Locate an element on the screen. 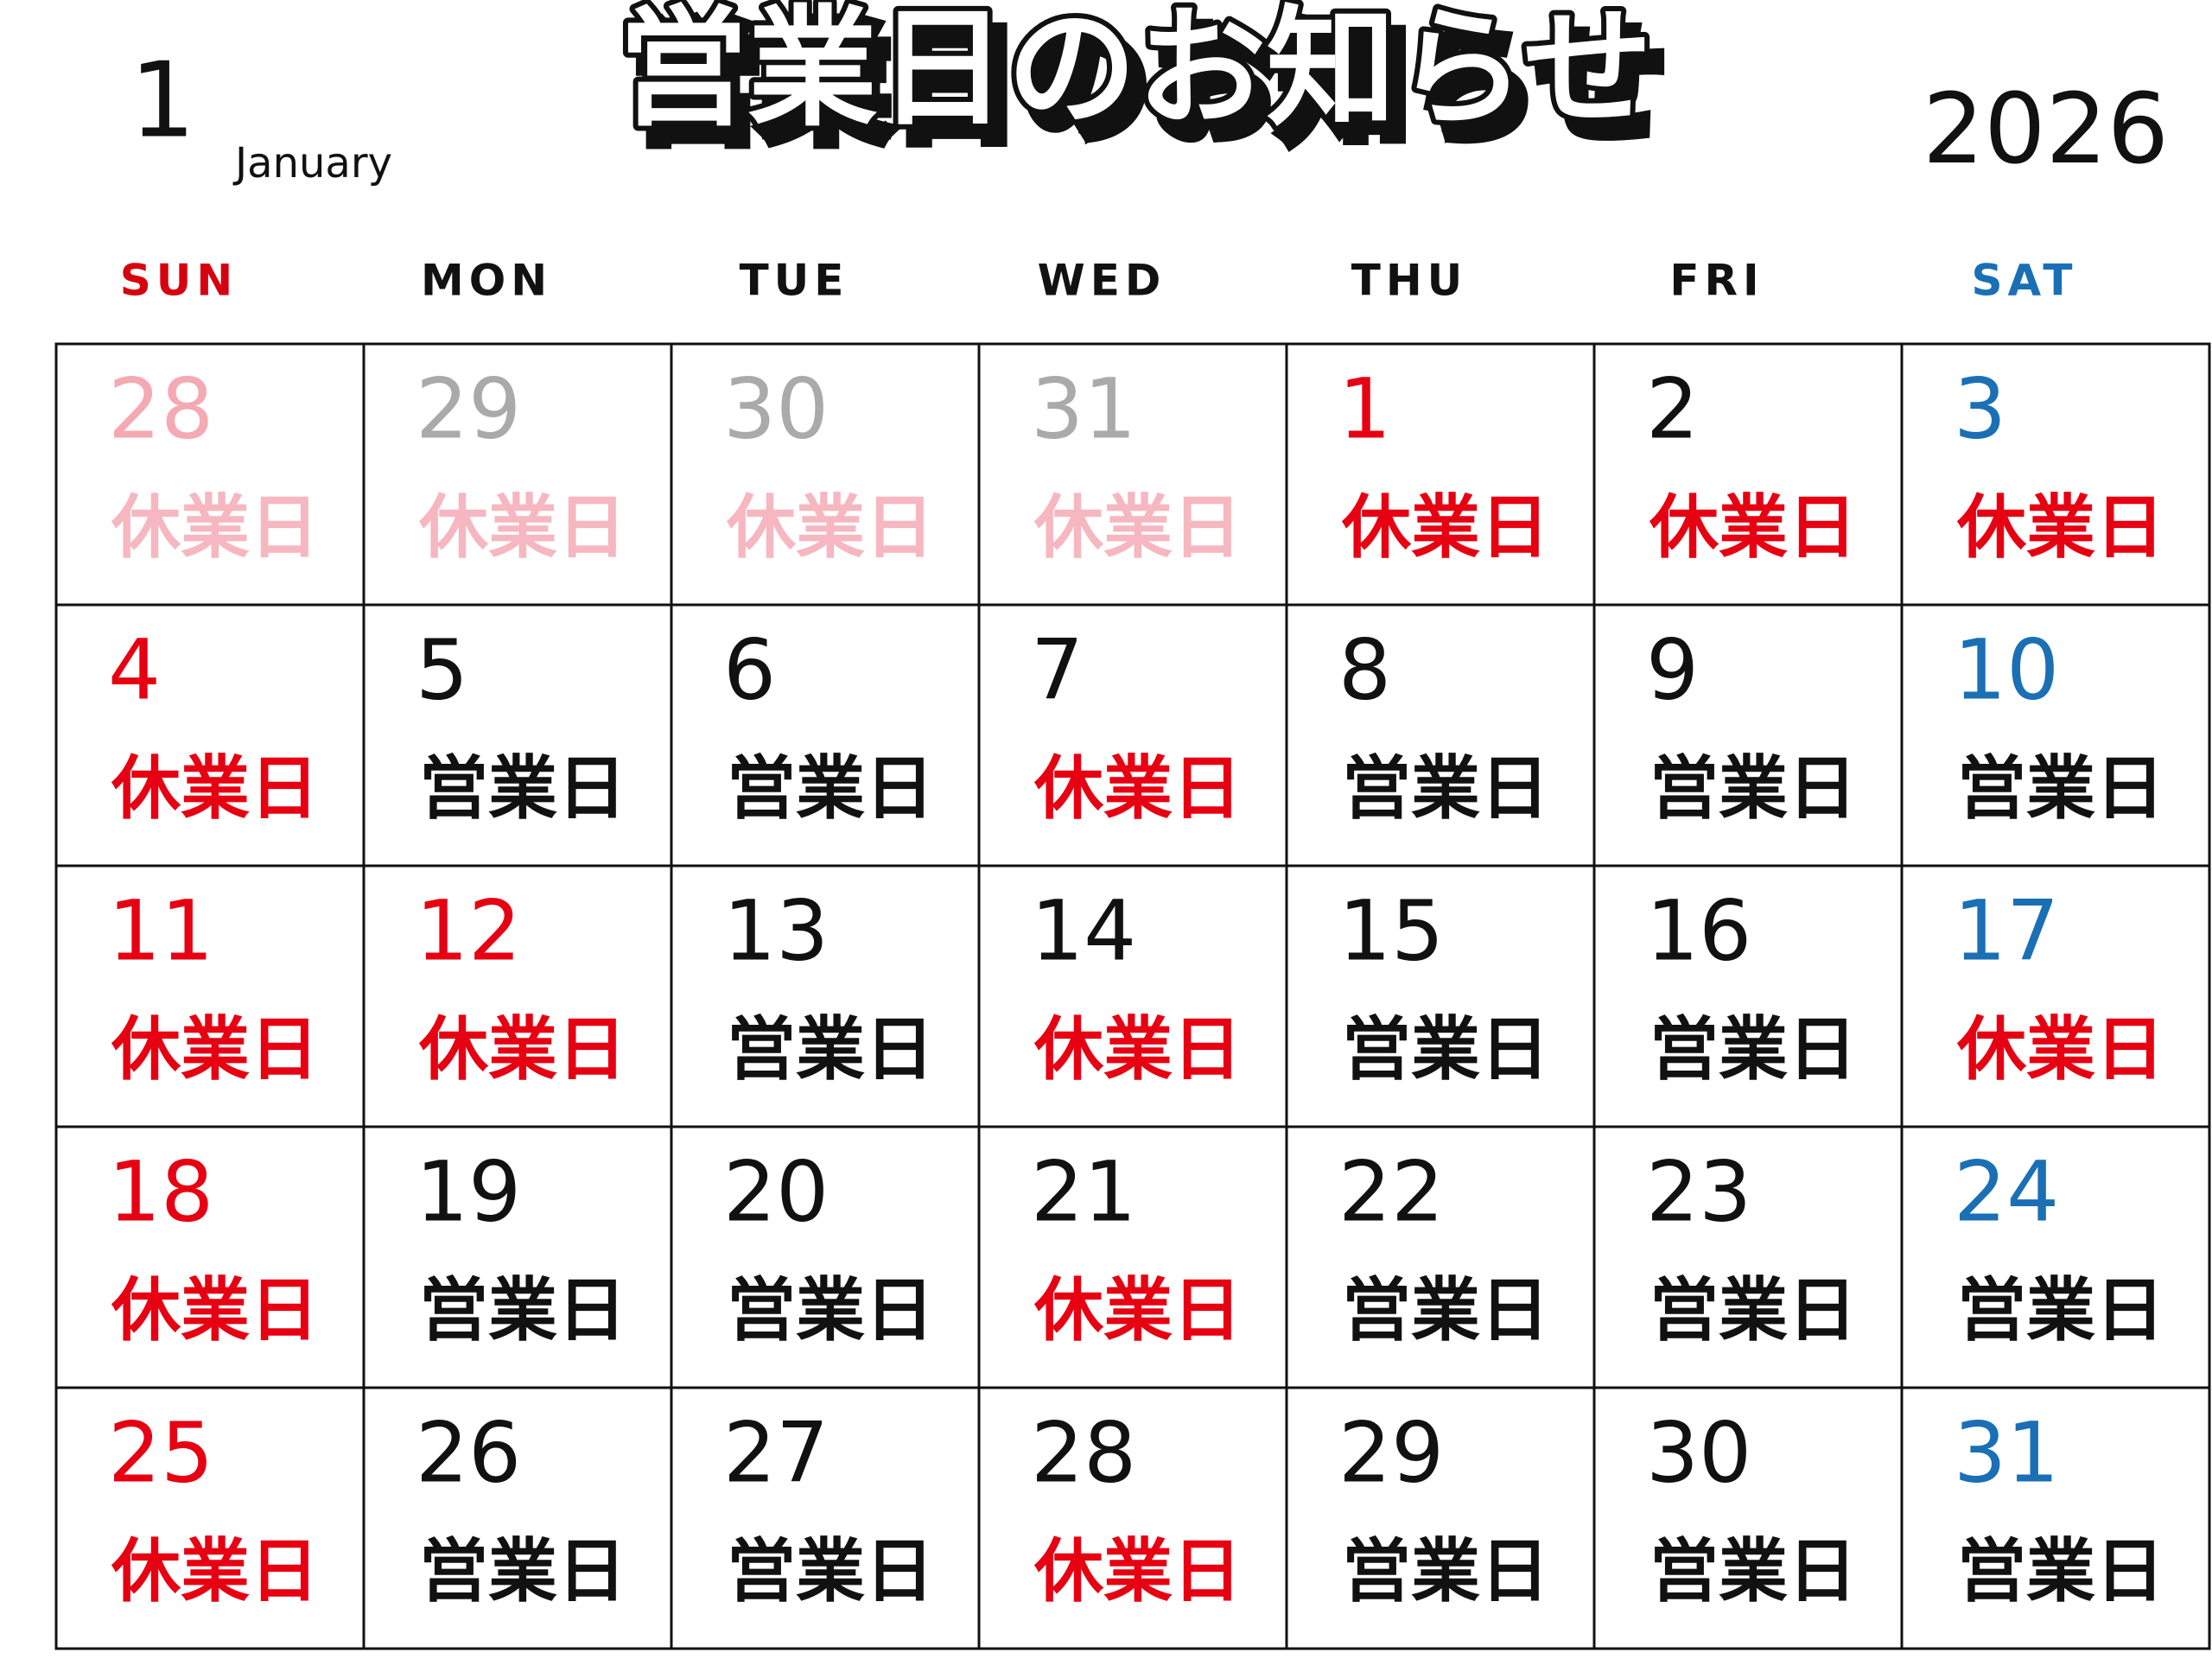 This screenshot has height=1678, width=2212. day-number: 4 is located at coordinates (134, 670).